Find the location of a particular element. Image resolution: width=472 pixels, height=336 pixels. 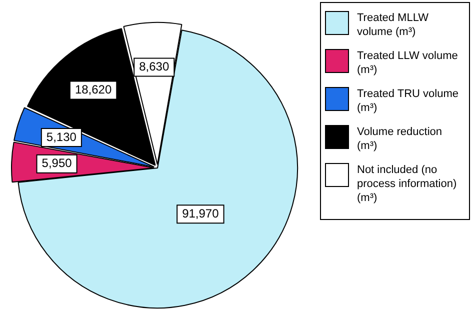

data-label: 5,130 is located at coordinates (61, 137).